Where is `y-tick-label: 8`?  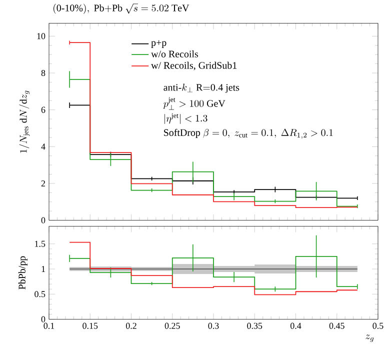 y-tick-label: 8 is located at coordinates (43, 73).